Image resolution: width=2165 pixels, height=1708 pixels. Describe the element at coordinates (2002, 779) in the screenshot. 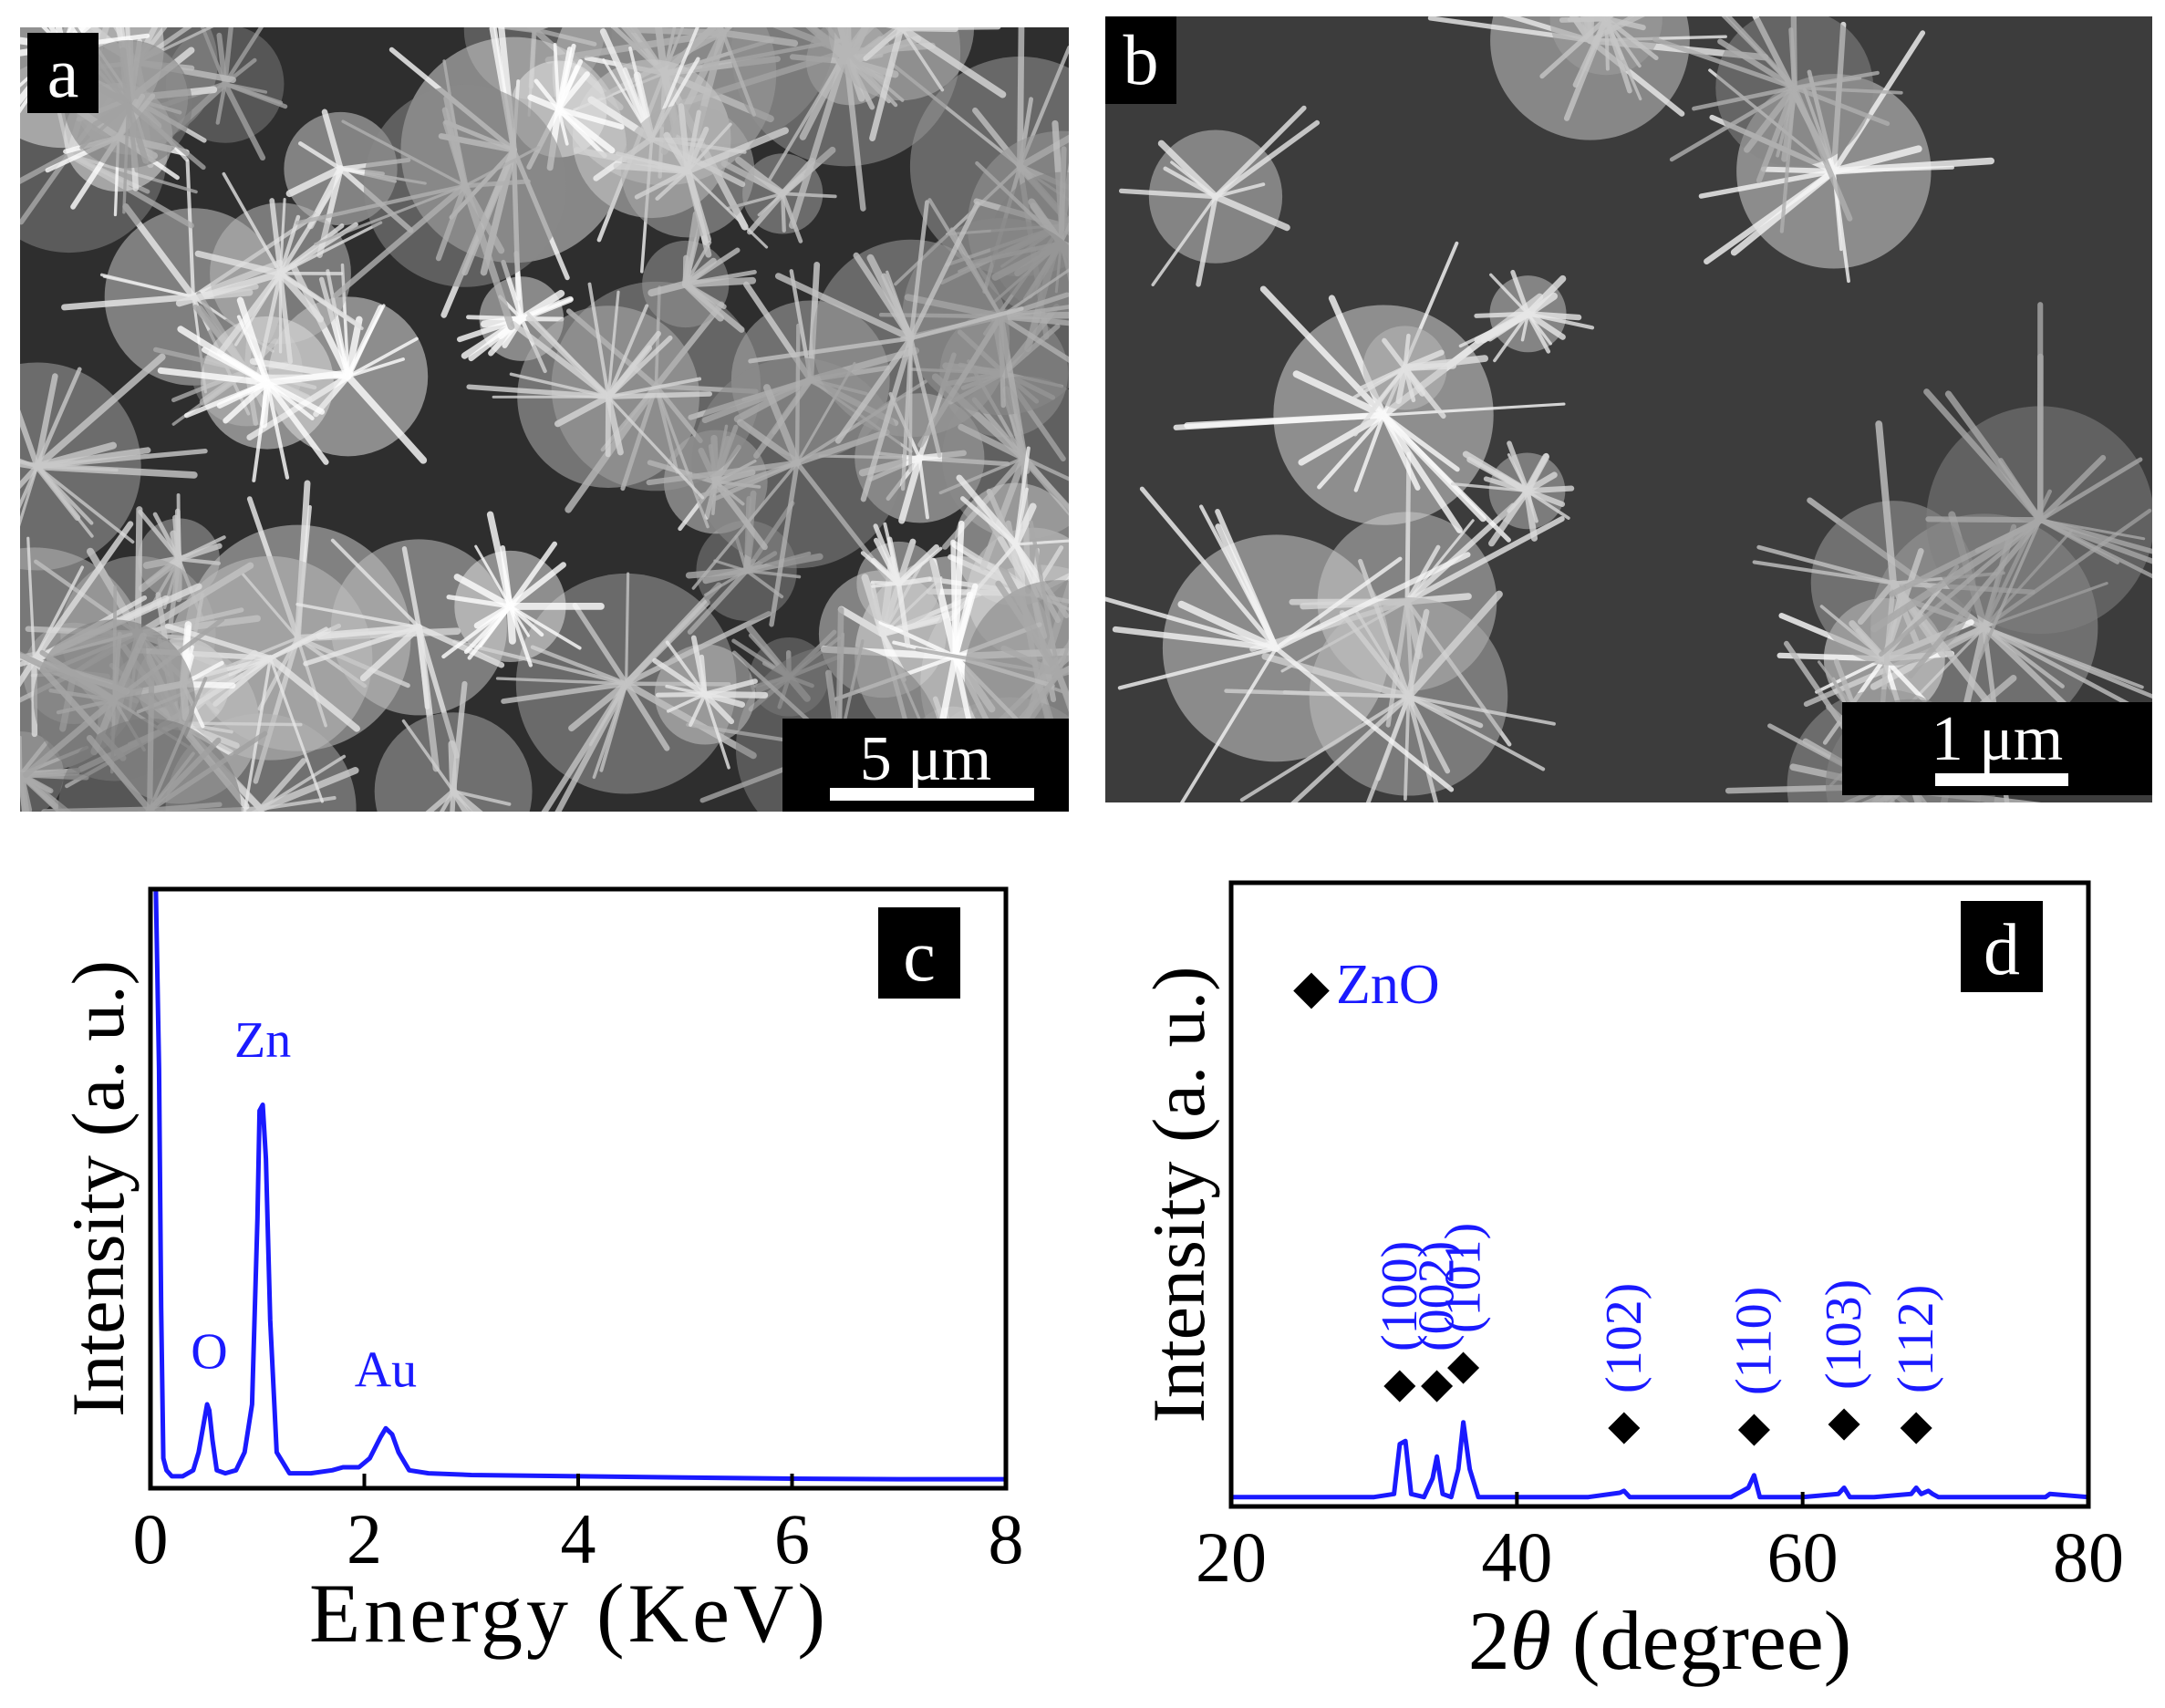

I see `scale-bar-b-line` at that location.